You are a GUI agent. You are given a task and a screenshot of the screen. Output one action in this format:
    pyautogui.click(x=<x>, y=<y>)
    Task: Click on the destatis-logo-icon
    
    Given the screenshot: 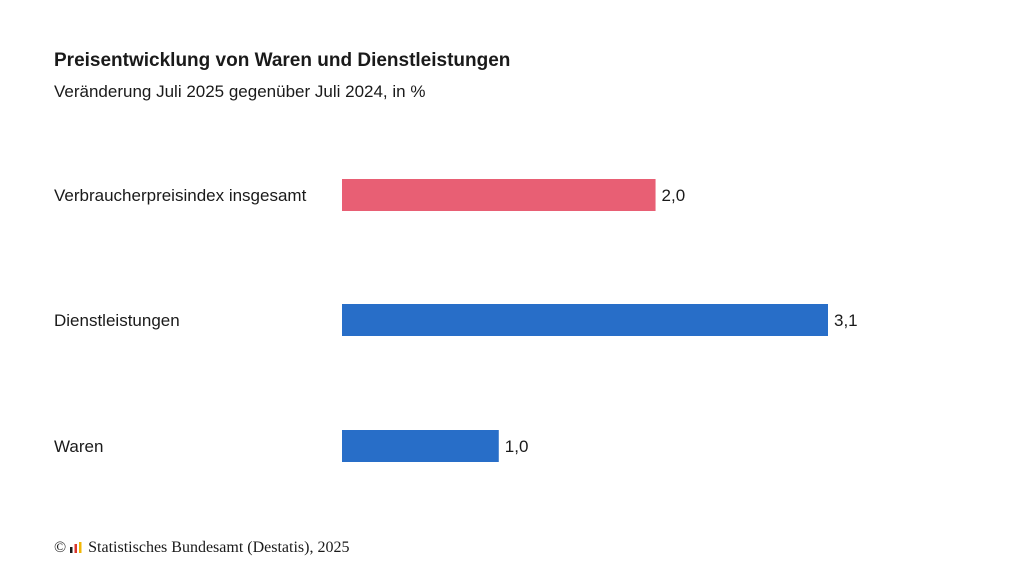 What is the action you would take?
    pyautogui.click(x=76, y=547)
    